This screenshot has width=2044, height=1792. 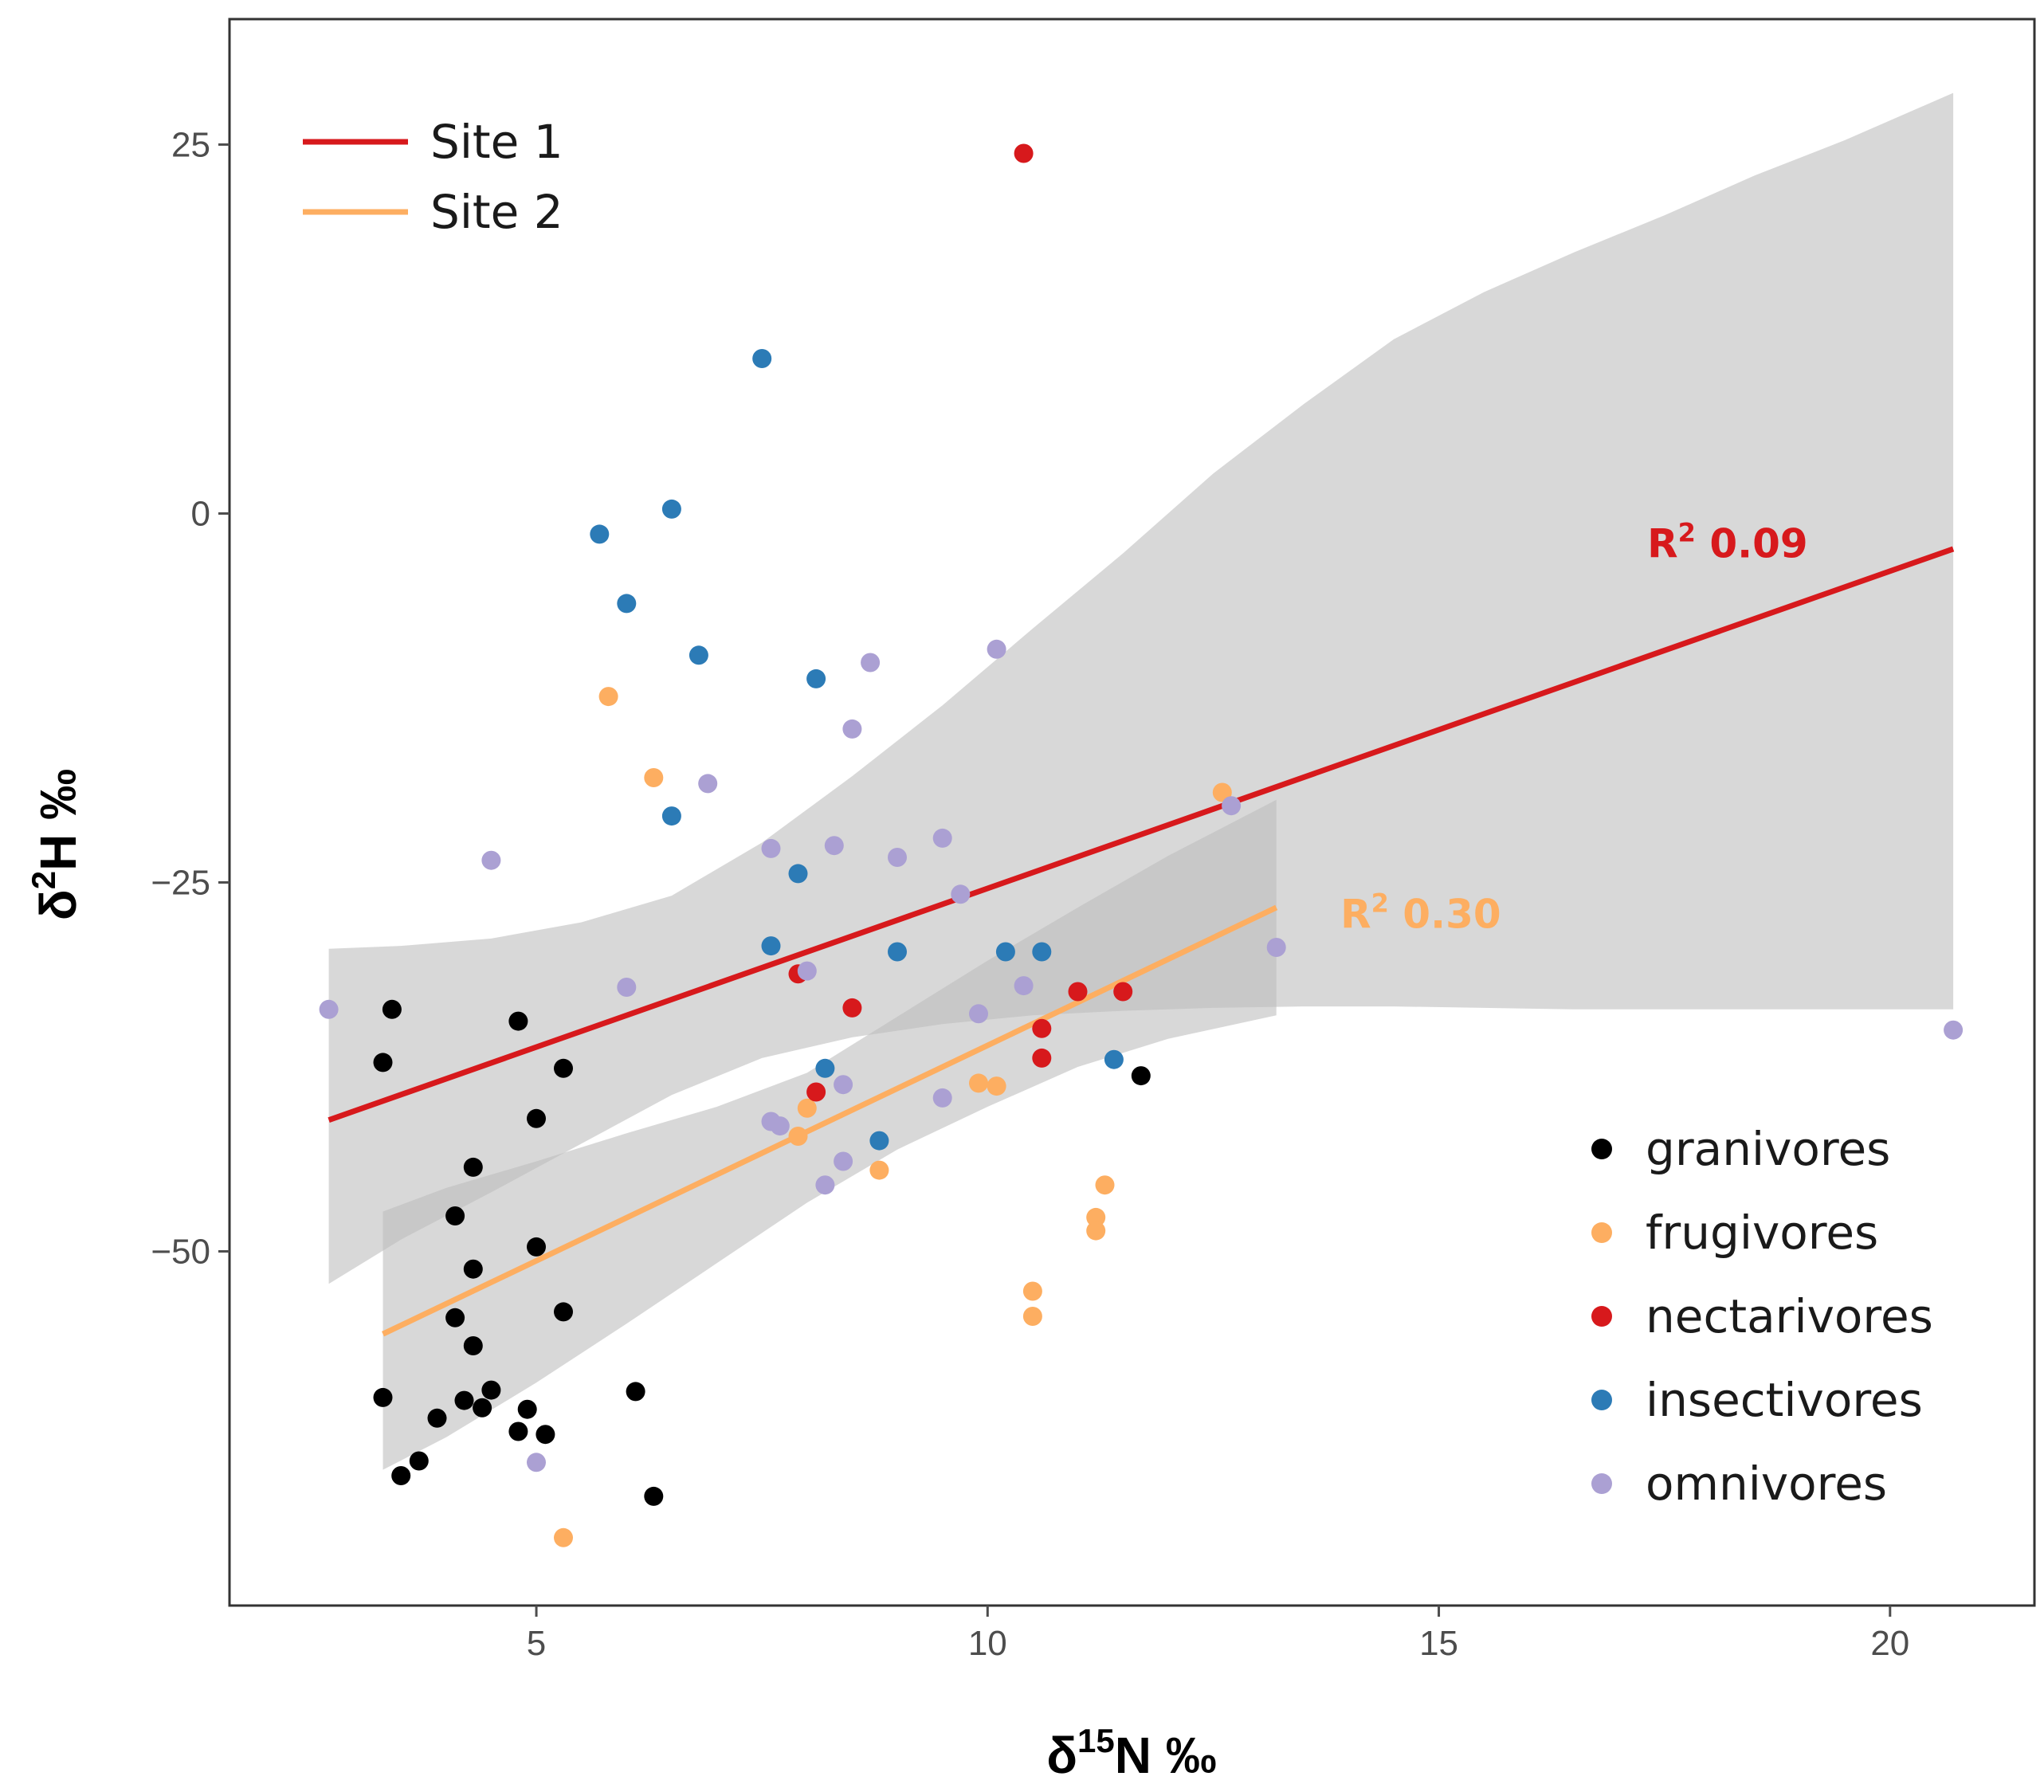 What do you see at coordinates (1768, 1149) in the screenshot?
I see `legend-point-label: granivores` at bounding box center [1768, 1149].